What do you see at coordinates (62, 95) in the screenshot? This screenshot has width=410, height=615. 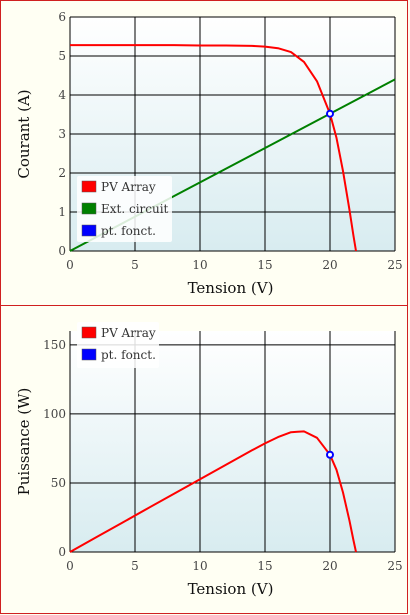 I see `y-tick-label: 4` at bounding box center [62, 95].